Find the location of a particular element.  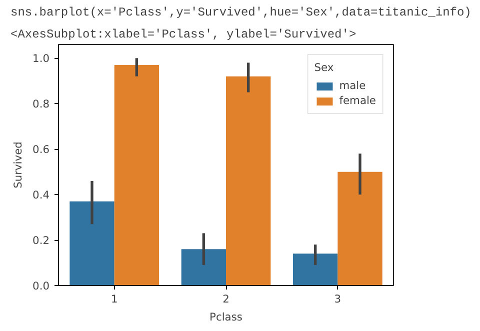

x-axis-title: Pclass is located at coordinates (226, 317).